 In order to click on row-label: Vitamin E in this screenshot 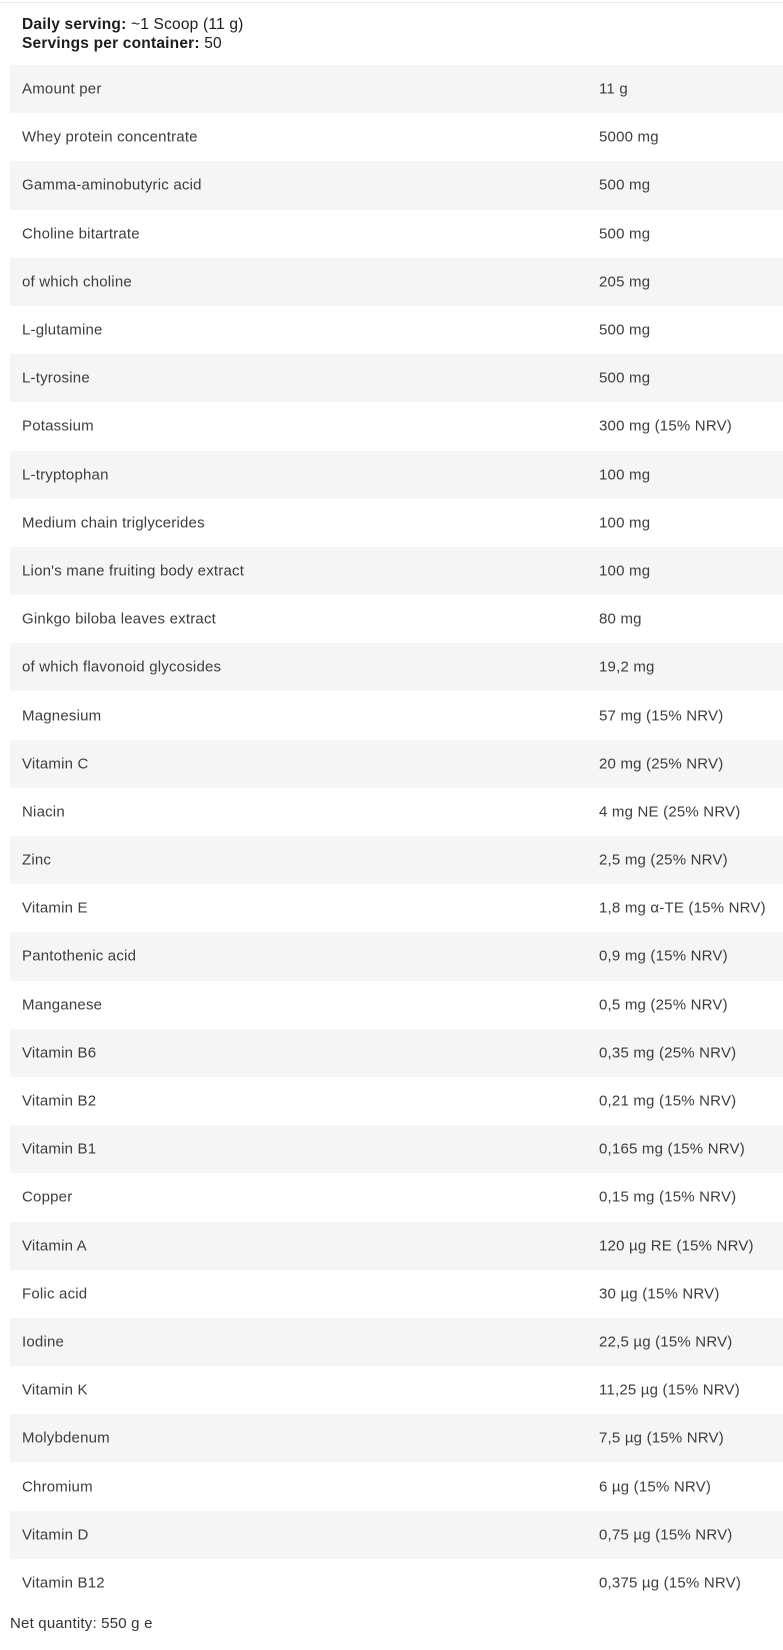, I will do `click(55, 908)`.